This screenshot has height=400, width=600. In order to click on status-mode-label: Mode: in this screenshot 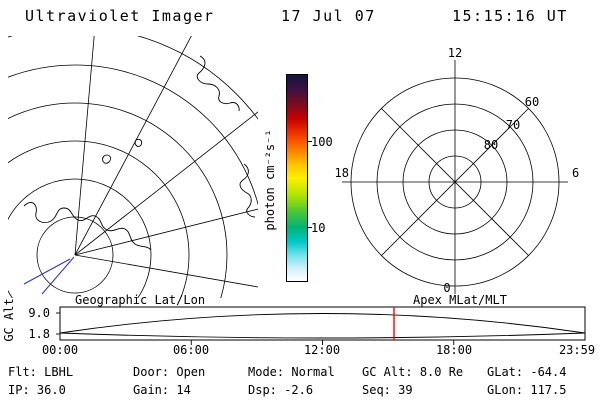, I will do `click(266, 372)`.